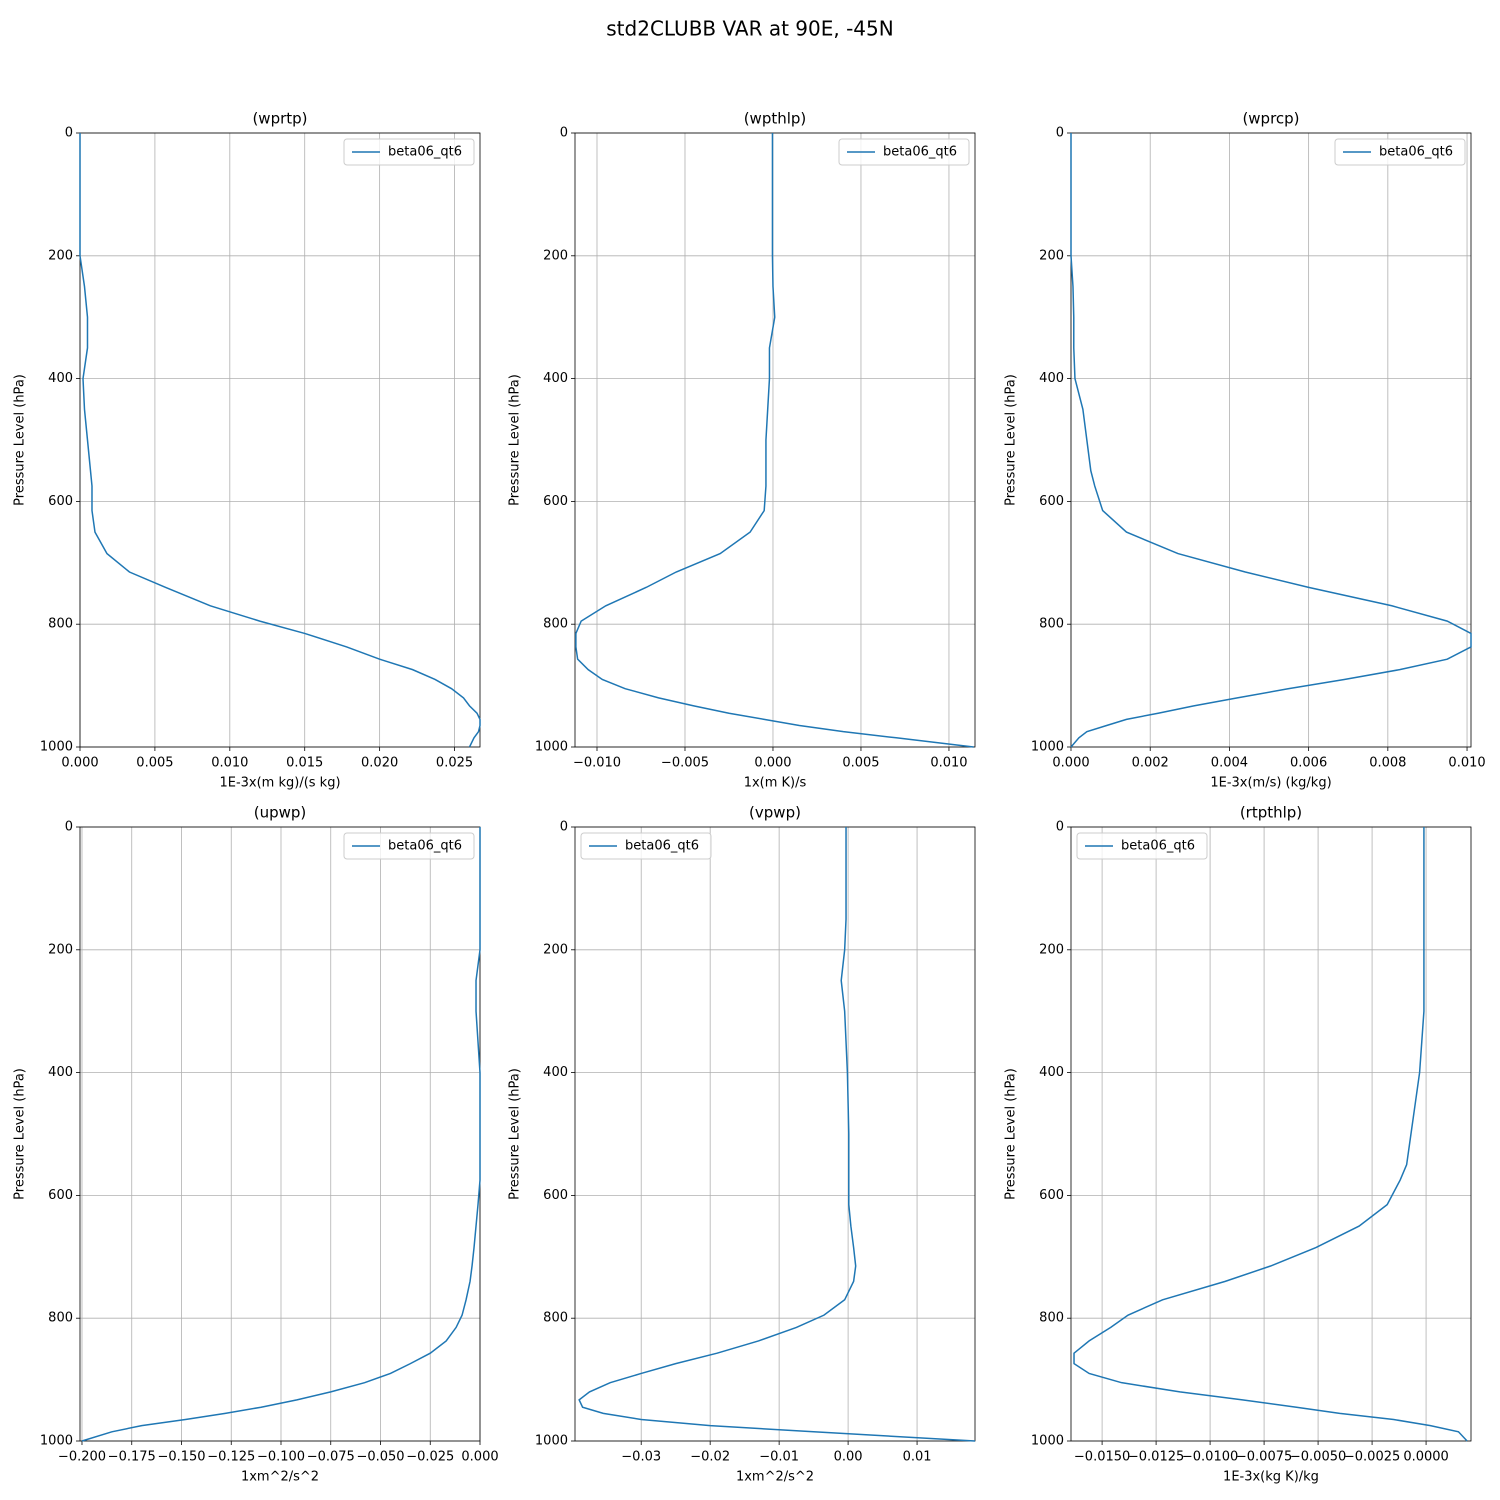 Image resolution: width=1500 pixels, height=1500 pixels. I want to click on figure-title: std2CLUBB VAR at 90E, -45N, so click(749, 29).